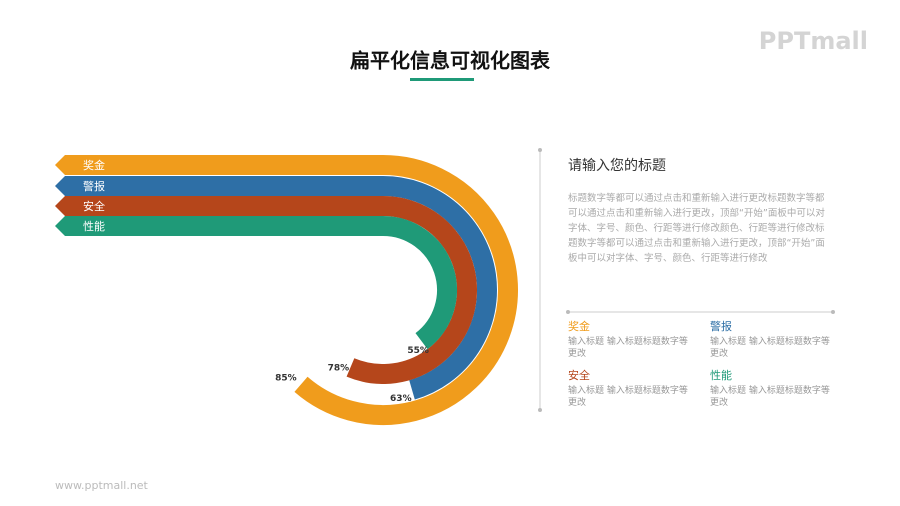  What do you see at coordinates (94, 206) in the screenshot?
I see `bar-label: 安全` at bounding box center [94, 206].